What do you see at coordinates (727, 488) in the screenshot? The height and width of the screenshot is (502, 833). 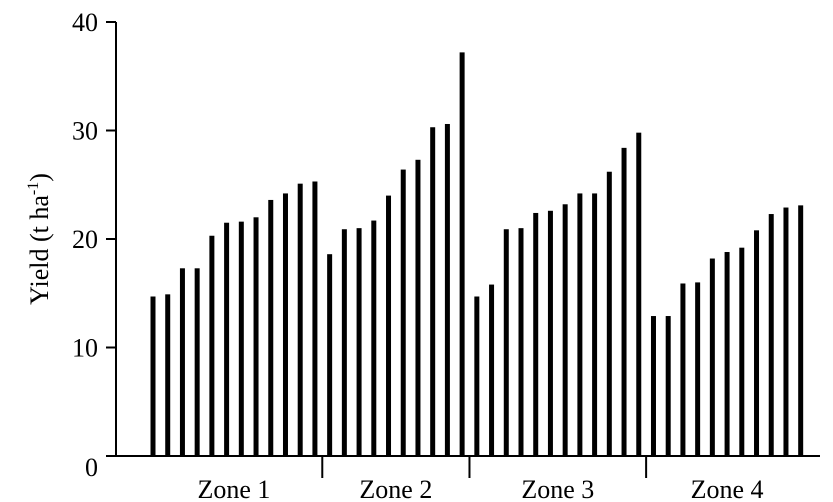 I see `group-label: Zone 4` at bounding box center [727, 488].